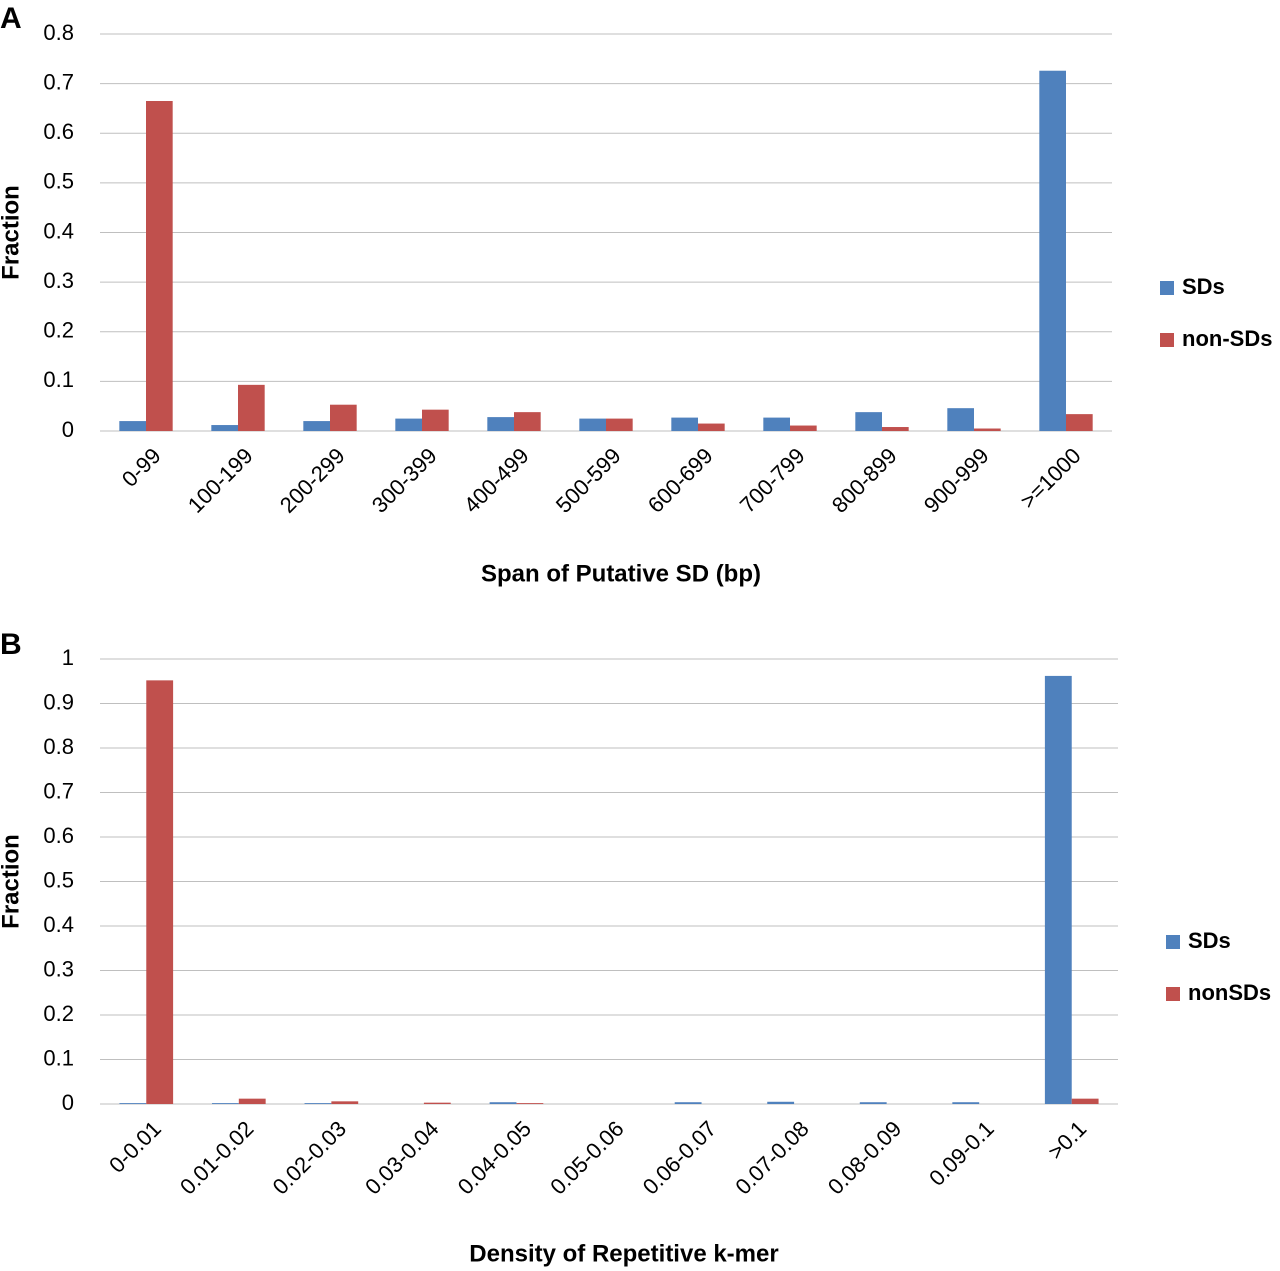 This screenshot has height=1271, width=1280. Describe the element at coordinates (586, 1157) in the screenshot. I see `x-tick-label: 0.05-0.06` at that location.